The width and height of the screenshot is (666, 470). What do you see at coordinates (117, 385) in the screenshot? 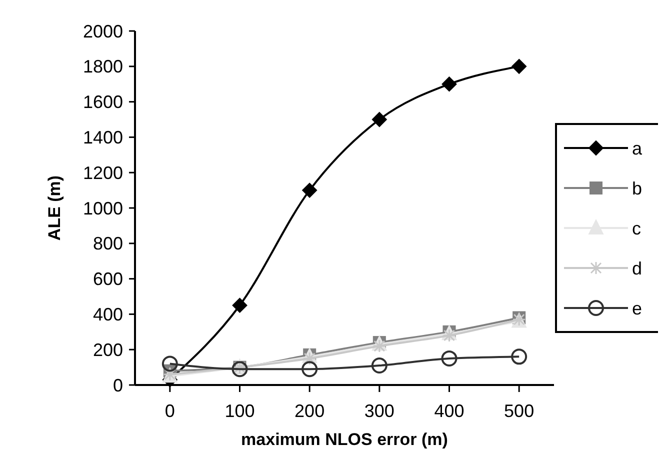
I see `y-tick-label: 0` at bounding box center [117, 385].